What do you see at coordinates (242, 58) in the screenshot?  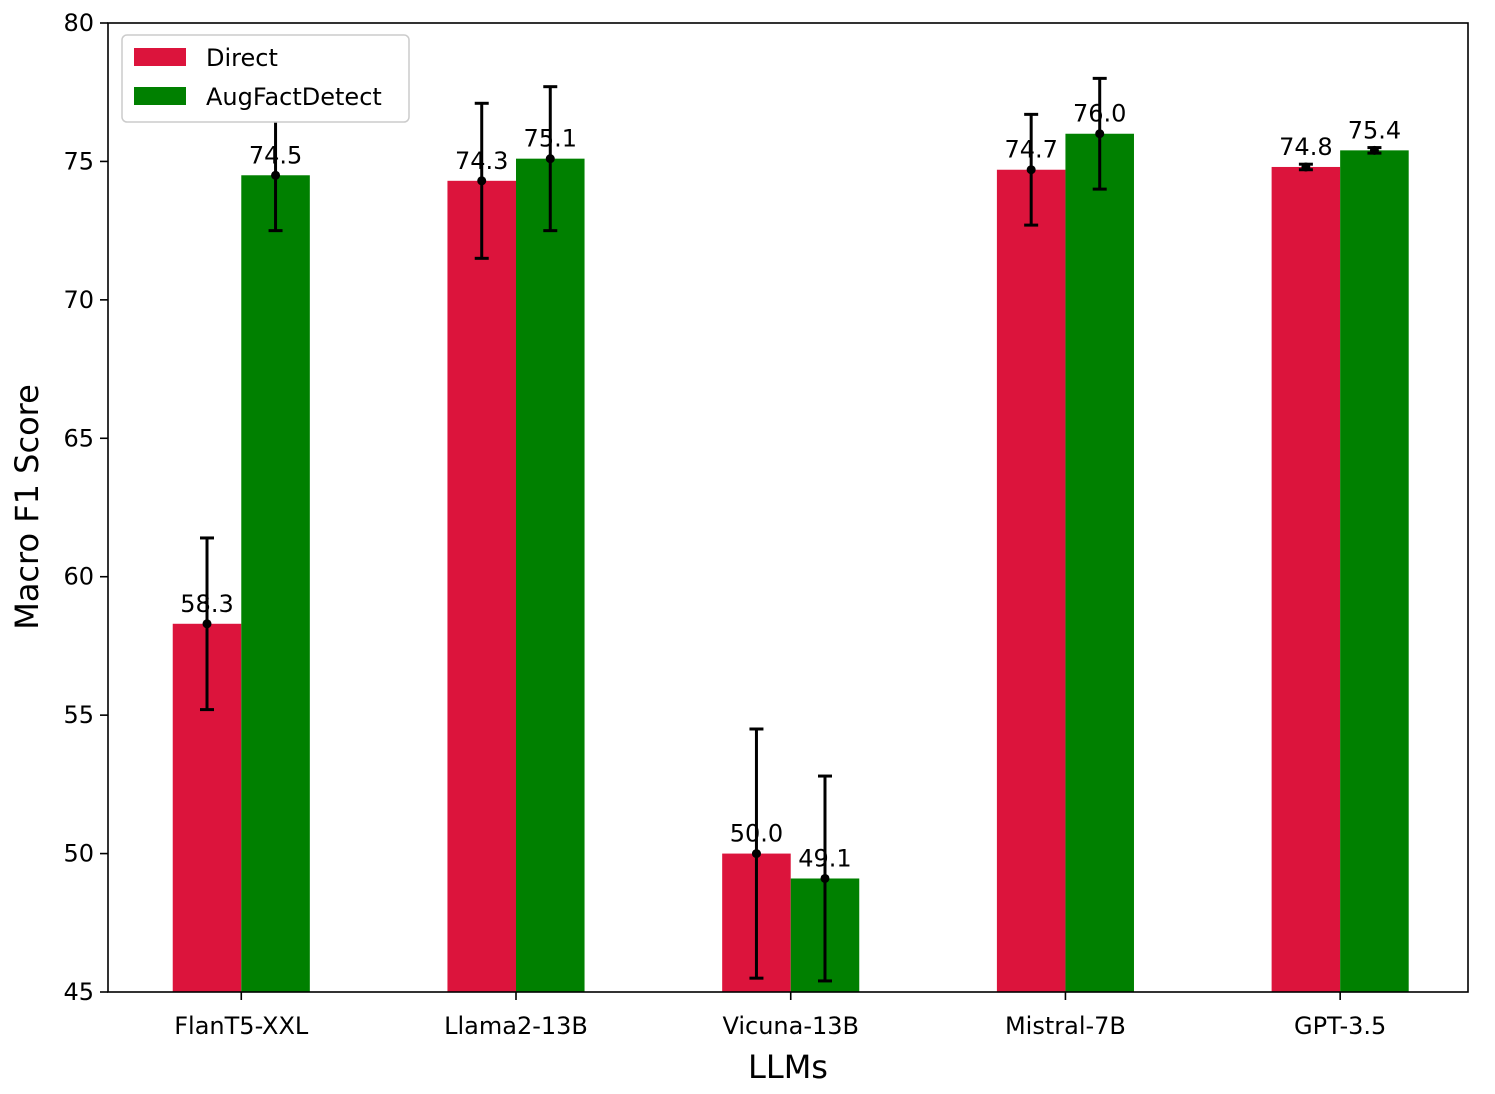 I see `legend-label-direct: Direct` at bounding box center [242, 58].